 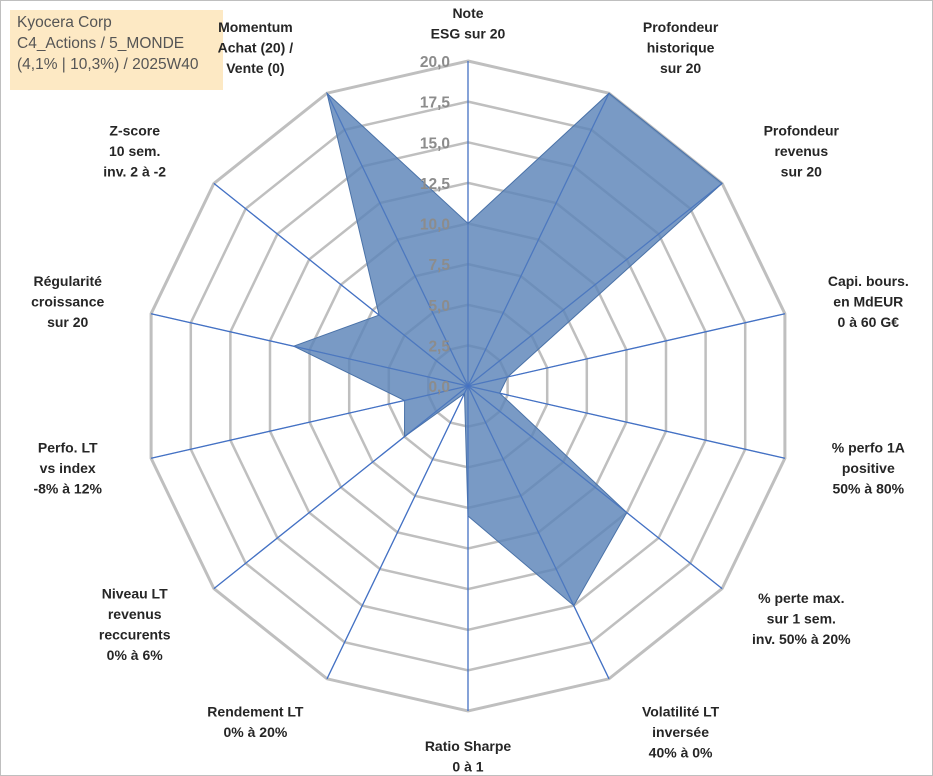 I want to click on info-category: C4_Actions / 5_MONDE, so click(x=101, y=43).